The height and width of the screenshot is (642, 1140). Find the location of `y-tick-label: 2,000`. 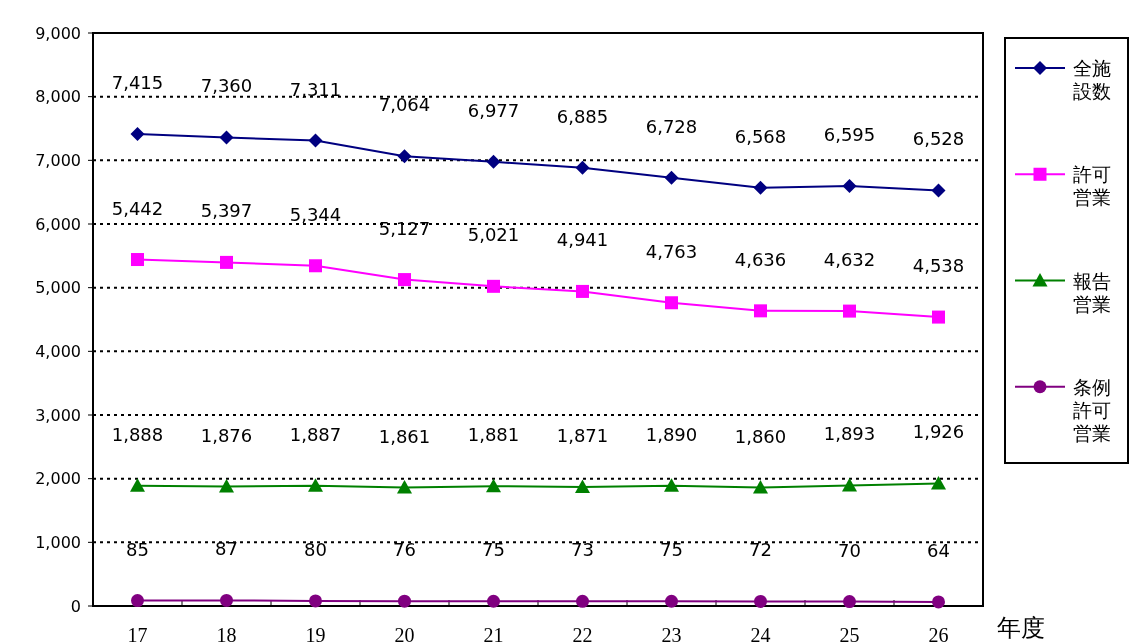

y-tick-label: 2,000 is located at coordinates (58, 479).